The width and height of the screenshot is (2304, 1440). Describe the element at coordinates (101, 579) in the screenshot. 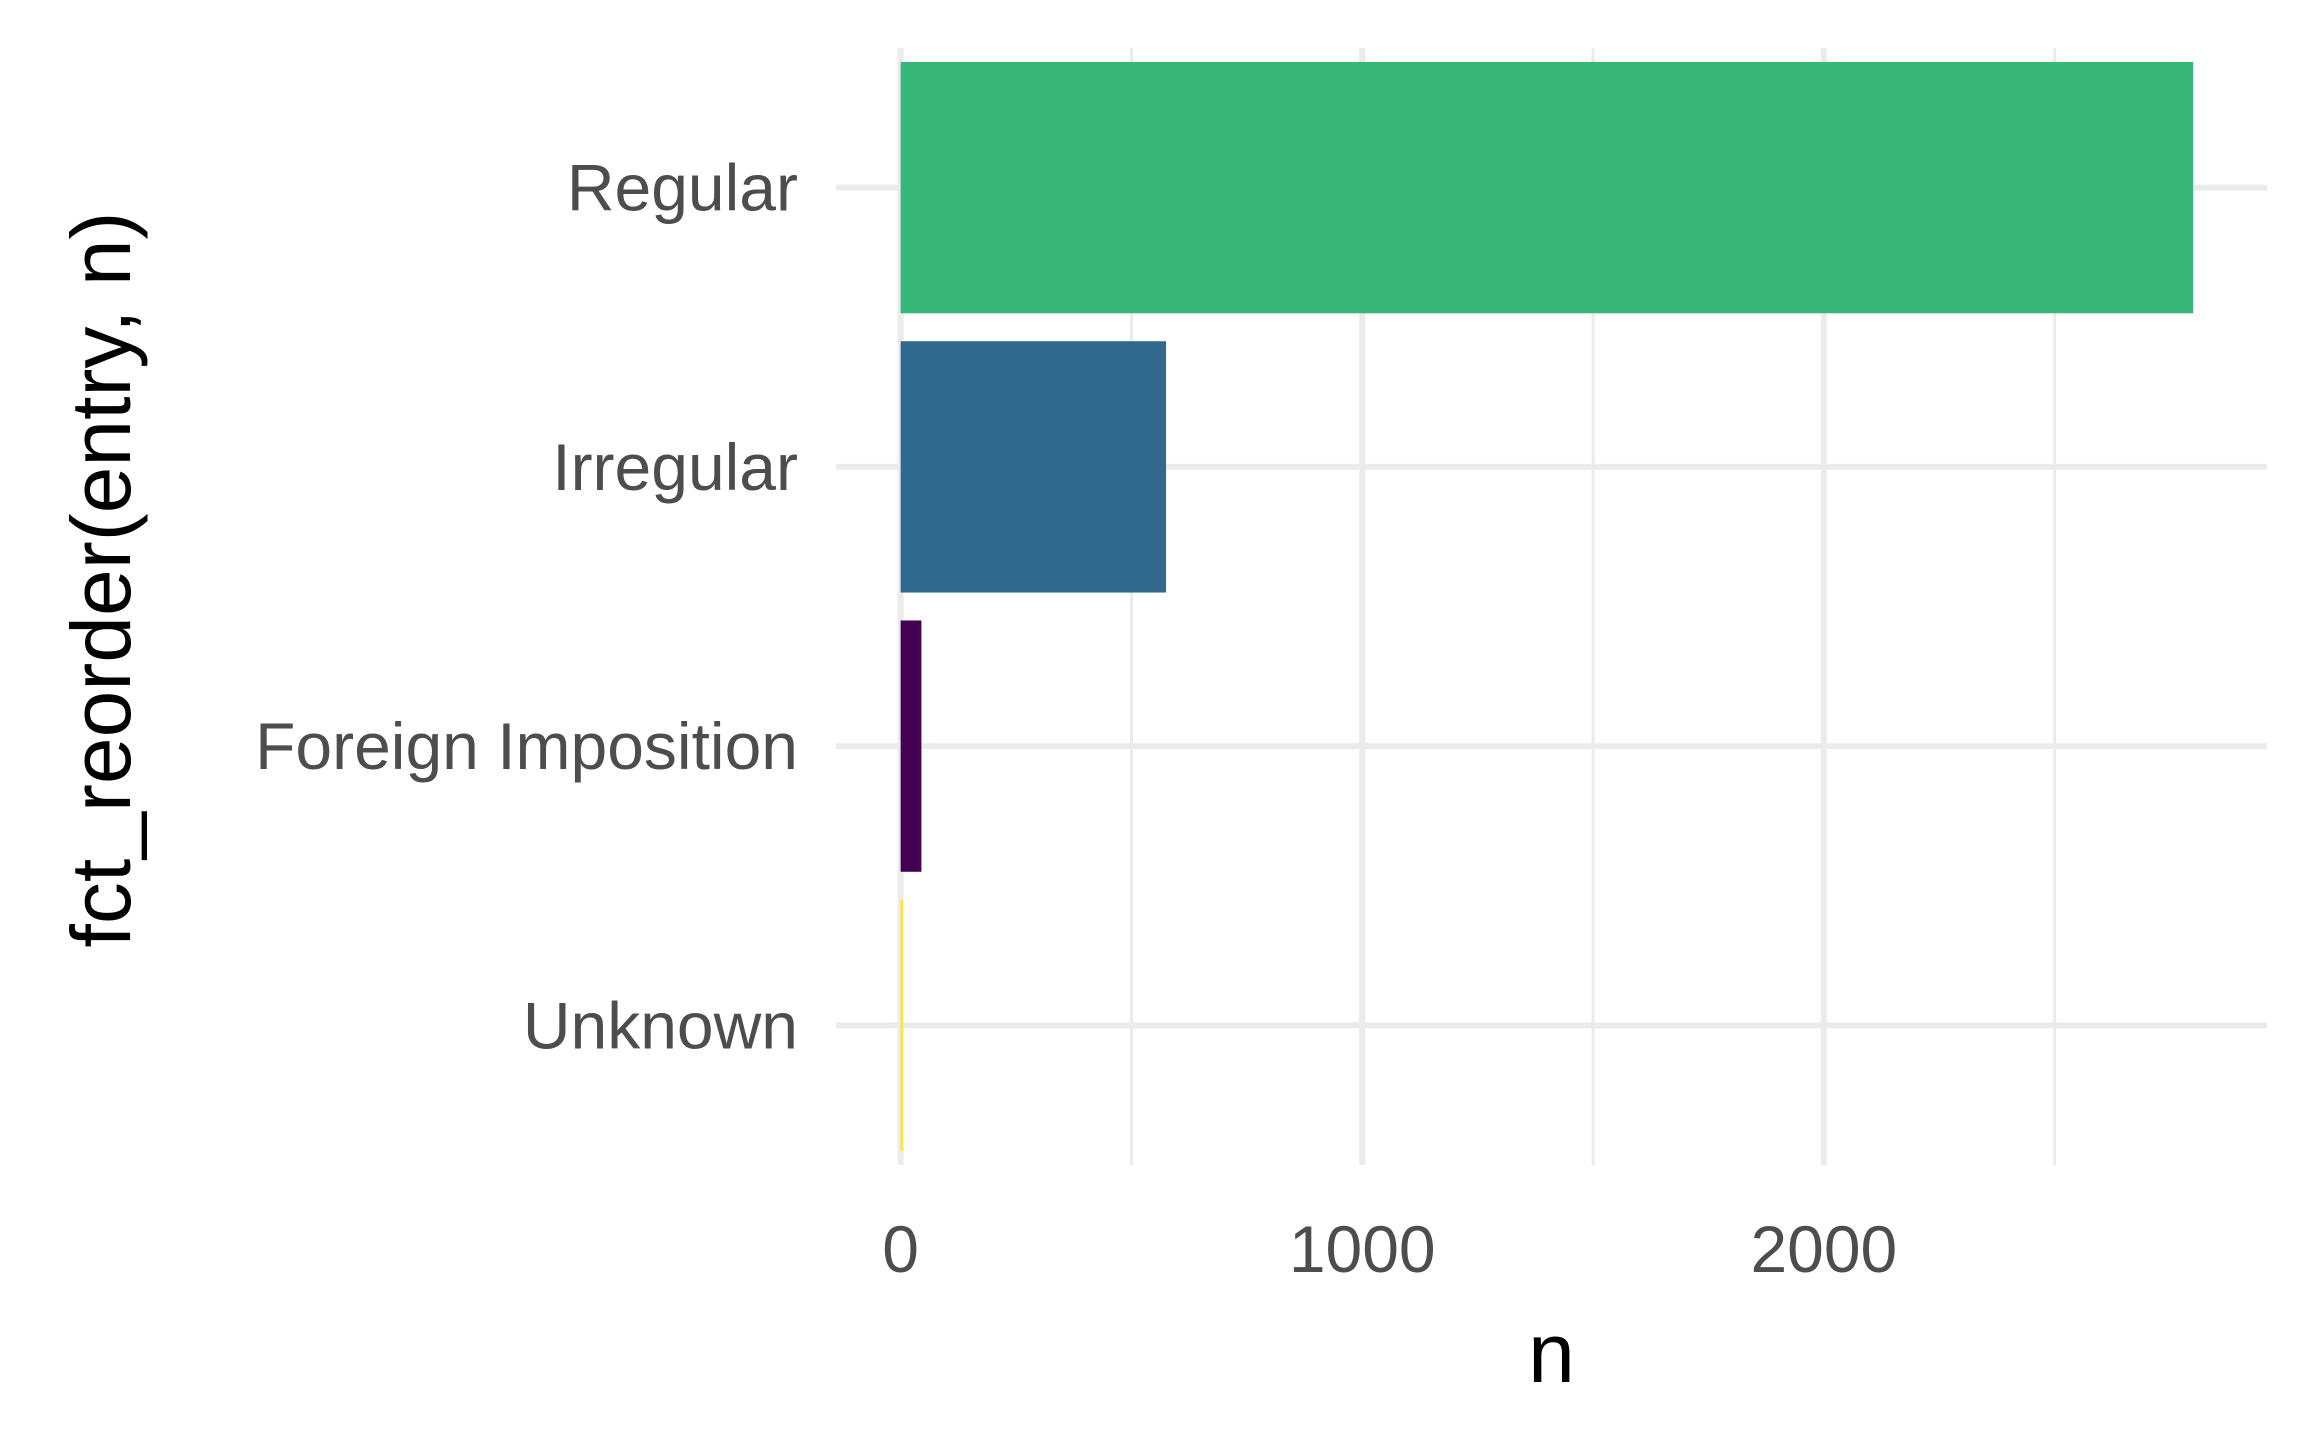

I see `y-axis-title: fct_reorder(entry, n)` at that location.